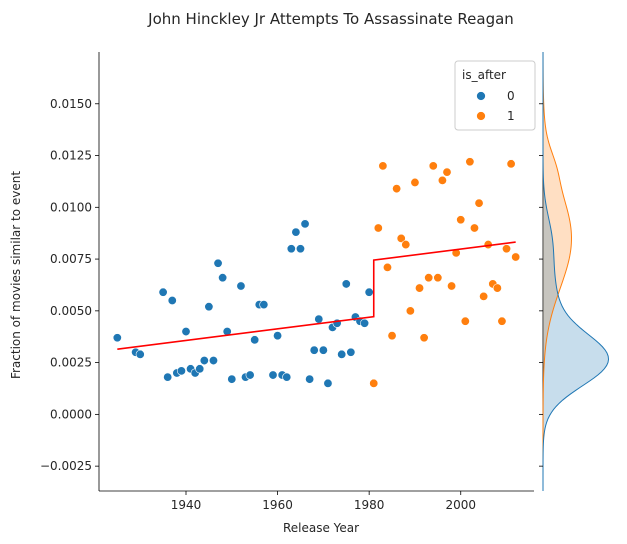 The image size is (627, 544). Describe the element at coordinates (71, 207) in the screenshot. I see `y-tick-label: 0.0100` at that location.